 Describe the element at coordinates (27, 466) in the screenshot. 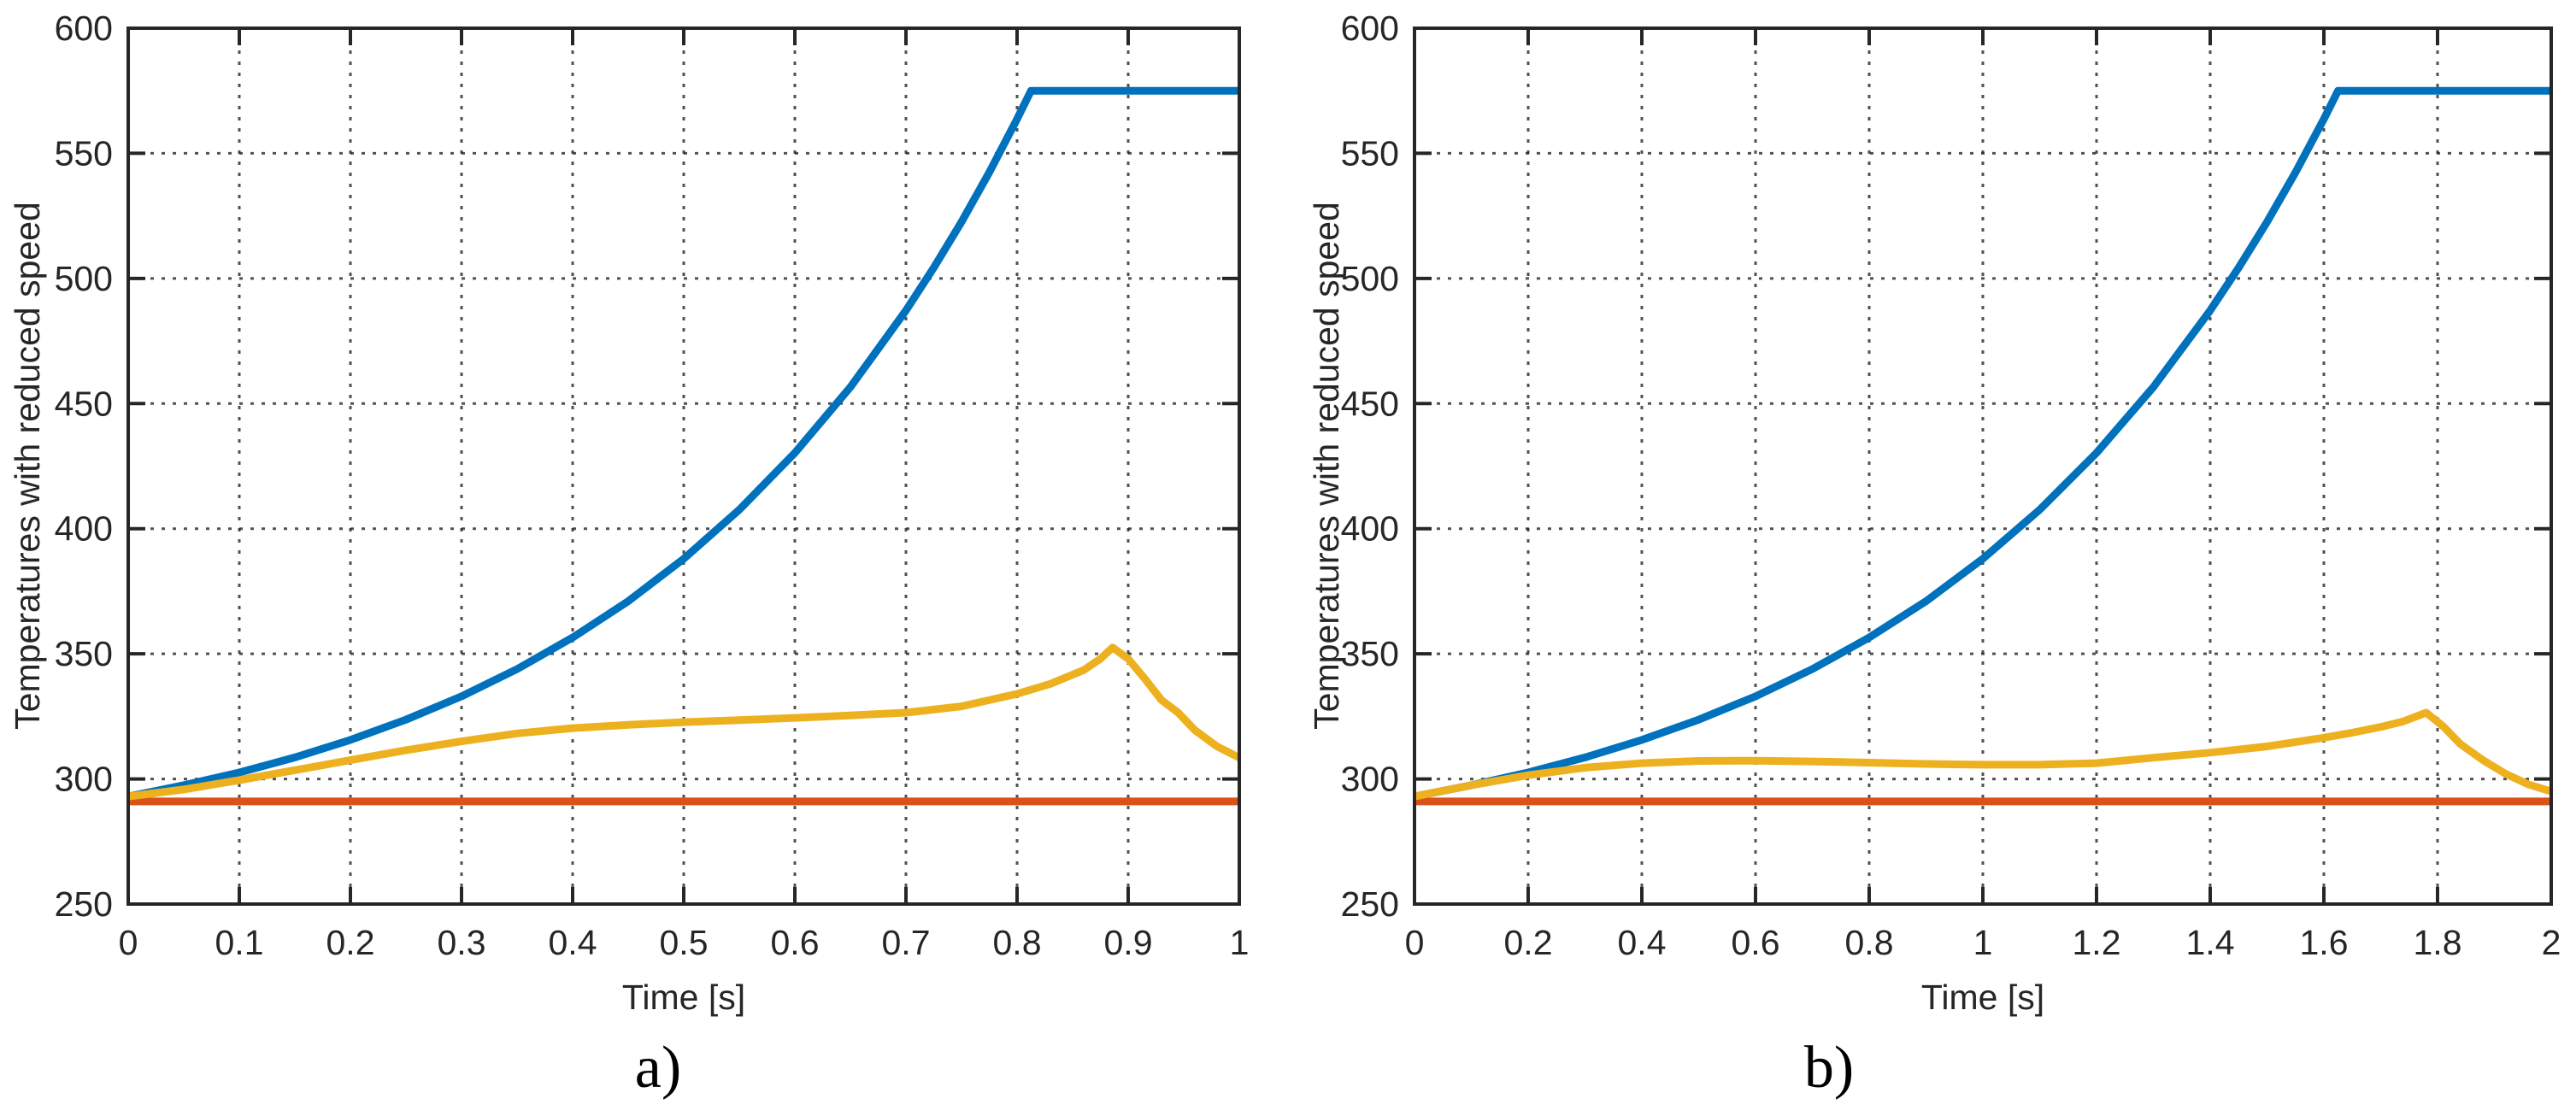

I see `y-axis-label-panel-a: Temperatures with reduced speed` at that location.